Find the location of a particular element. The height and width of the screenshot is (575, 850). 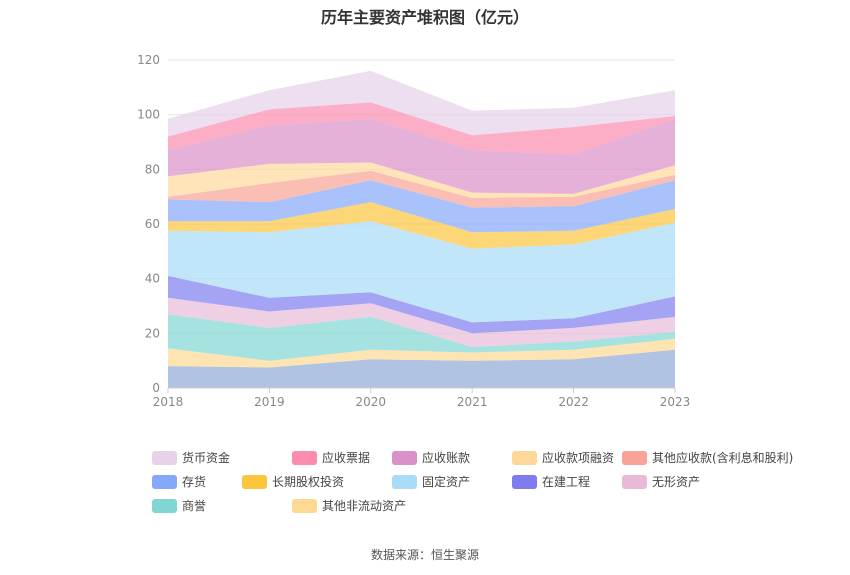

legend-item: 货币资金 is located at coordinates (191, 457).